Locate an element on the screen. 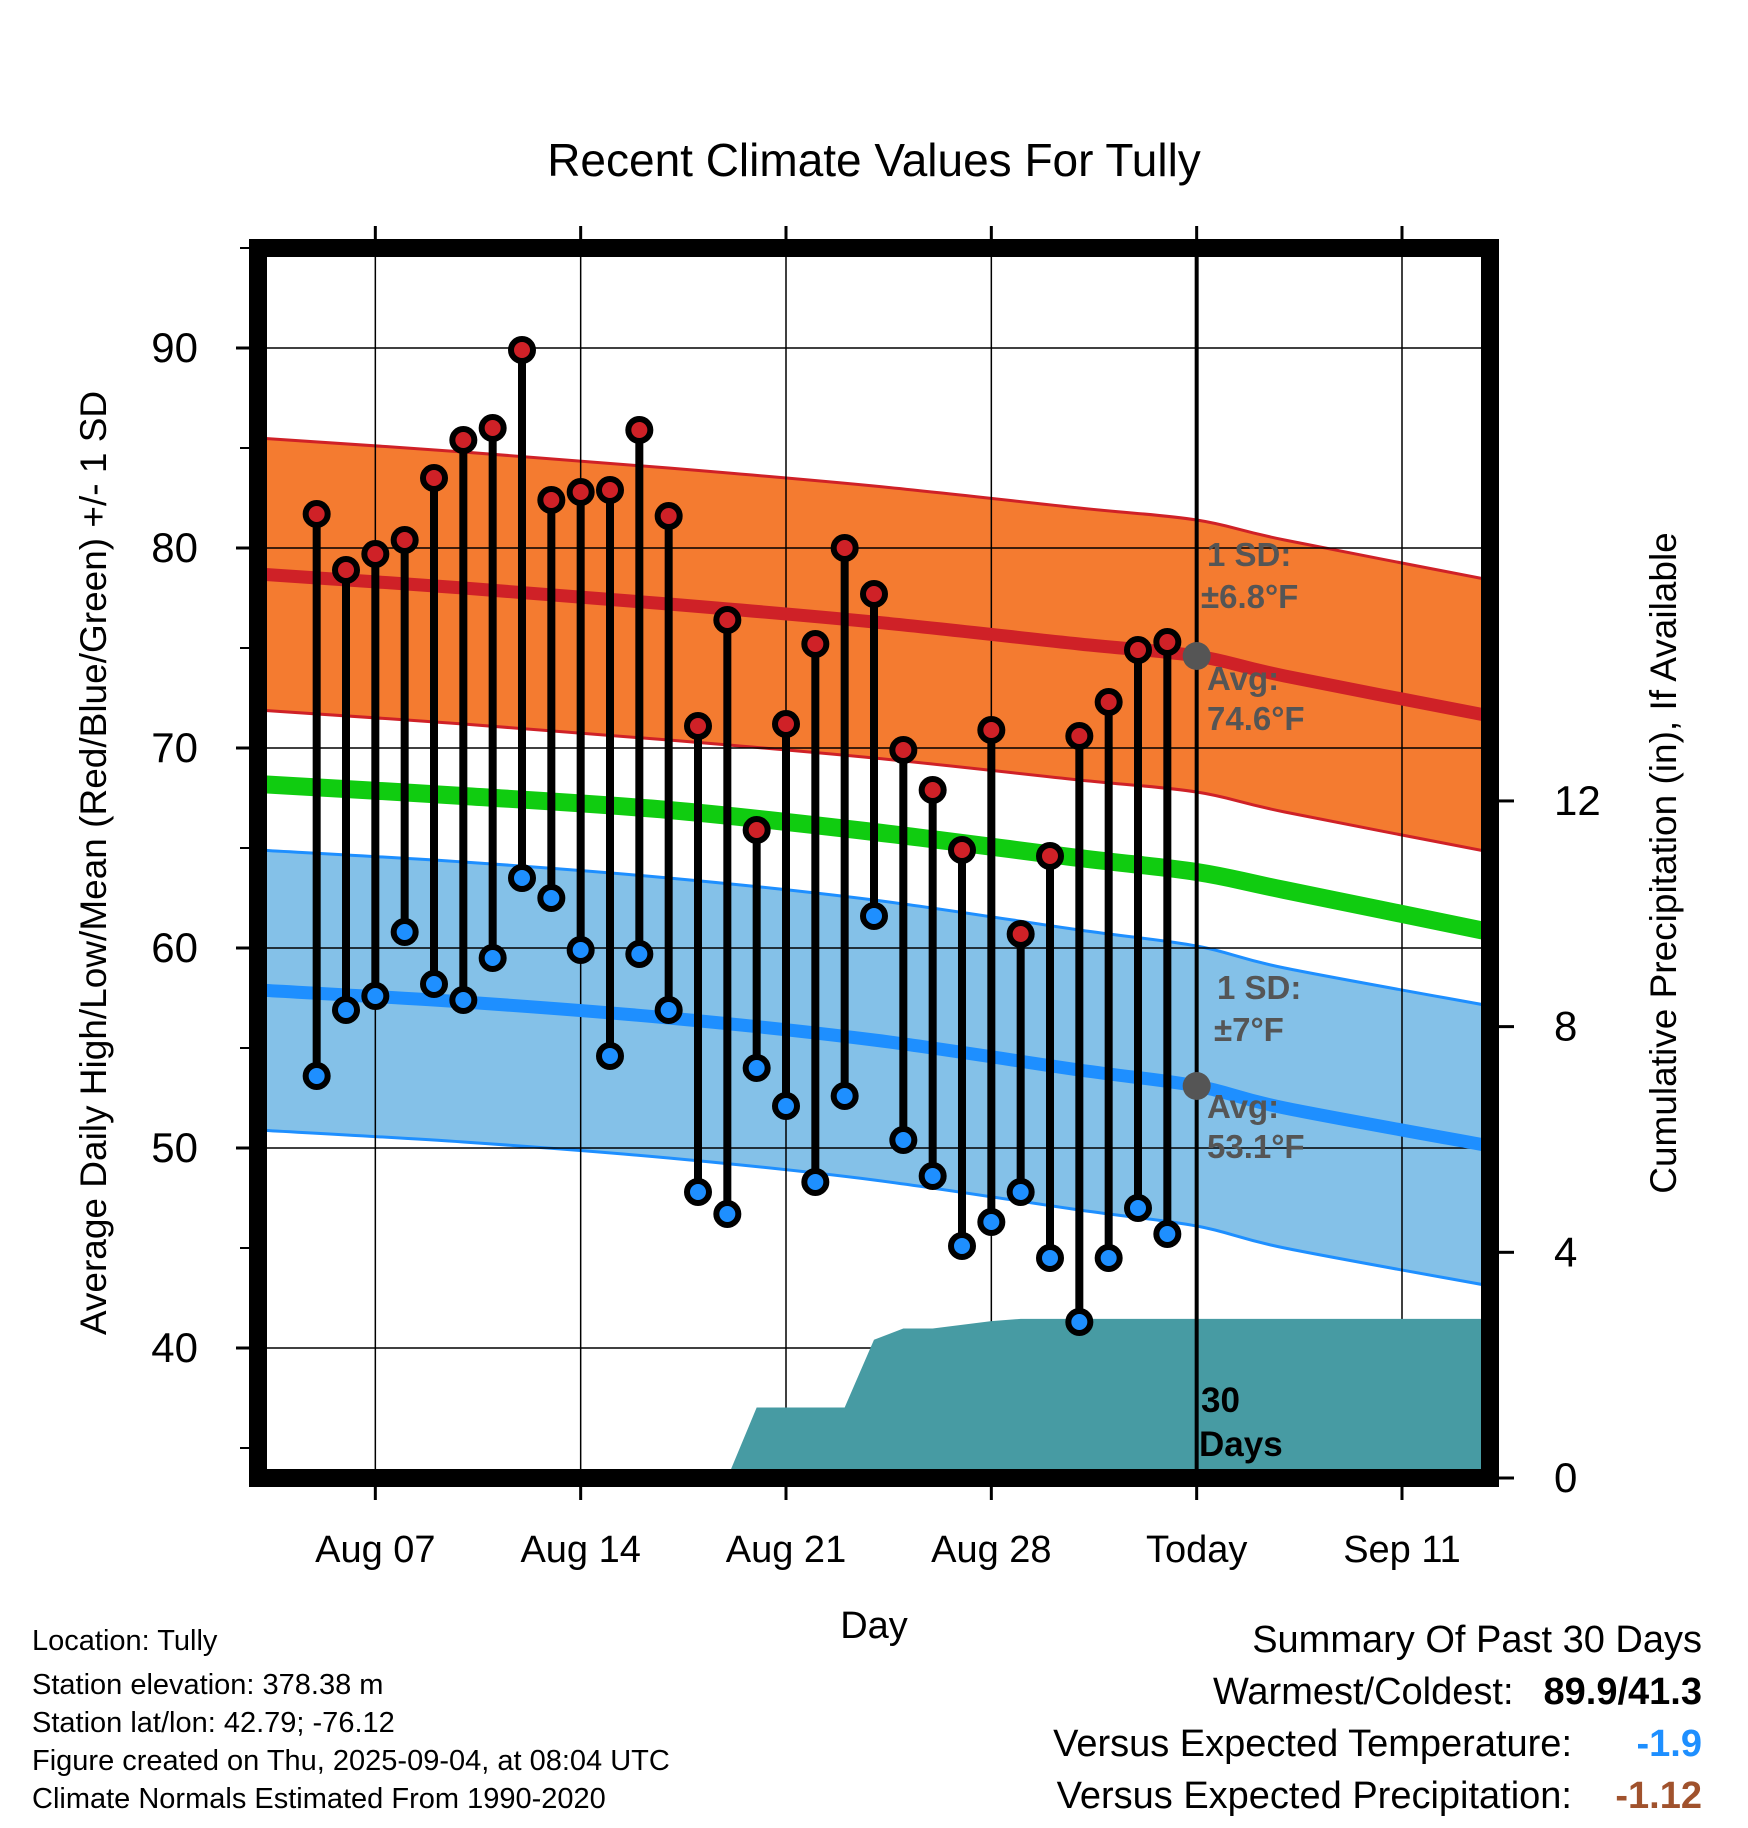 Image resolution: width=1748 pixels, height=1828 pixels. warmest-coldest-value: 89.9/41.3 is located at coordinates (1622, 1692).